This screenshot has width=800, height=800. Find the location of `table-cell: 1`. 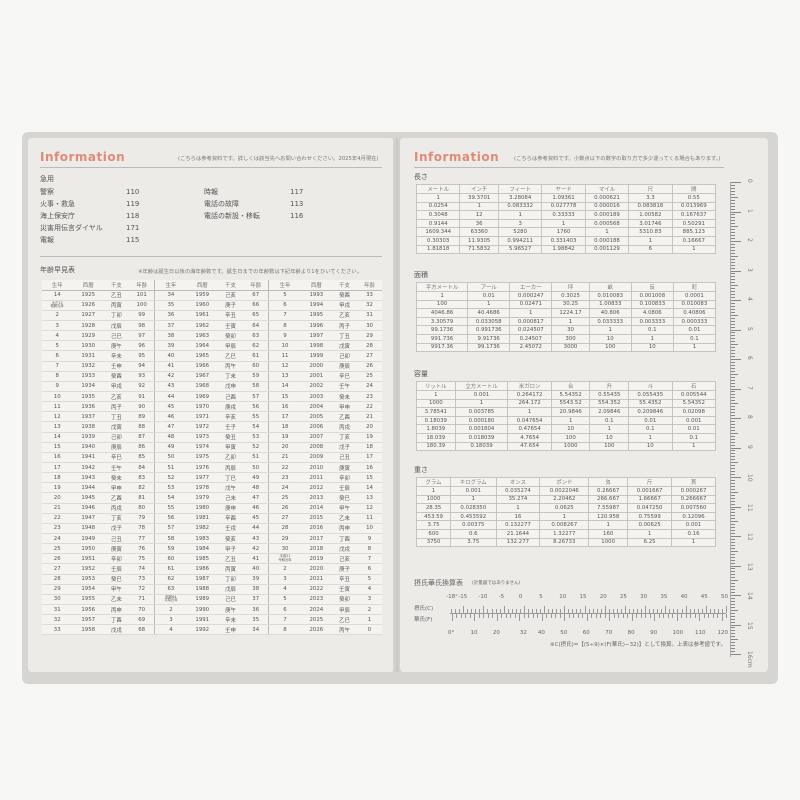

table-cell: 1 is located at coordinates (481, 403).